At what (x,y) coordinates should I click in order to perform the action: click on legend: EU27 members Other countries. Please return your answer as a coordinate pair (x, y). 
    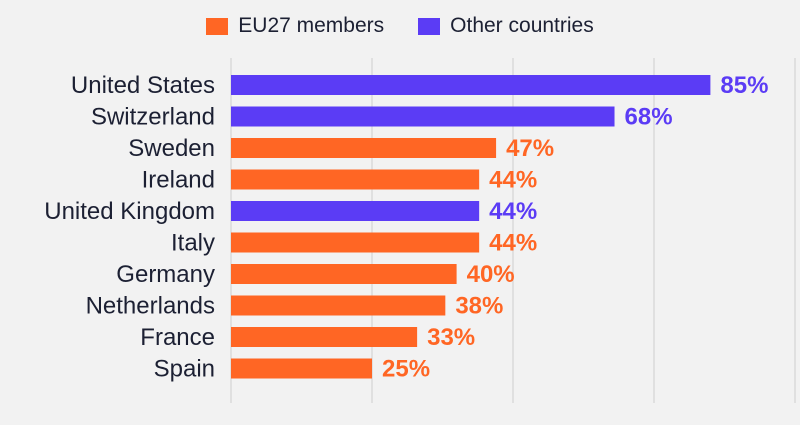
    Looking at the image, I should click on (400, 26).